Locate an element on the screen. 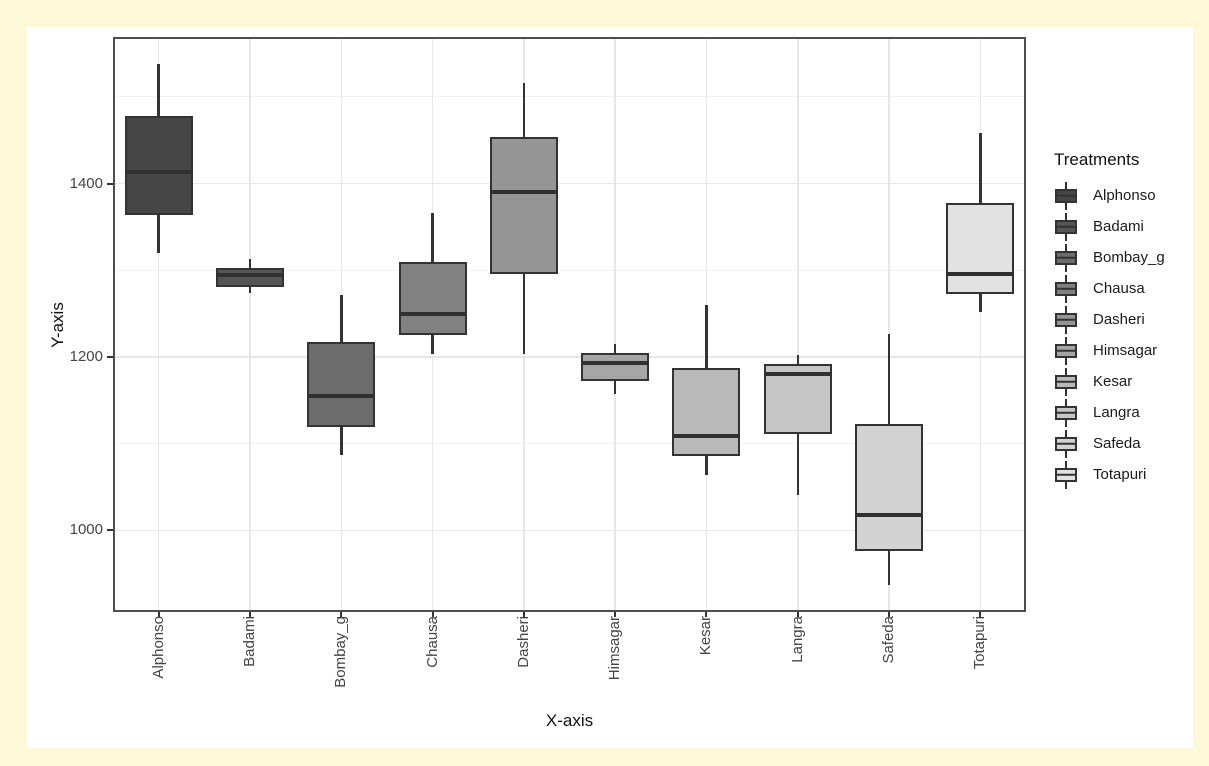  x-axis-title: X-axis is located at coordinates (569, 720).